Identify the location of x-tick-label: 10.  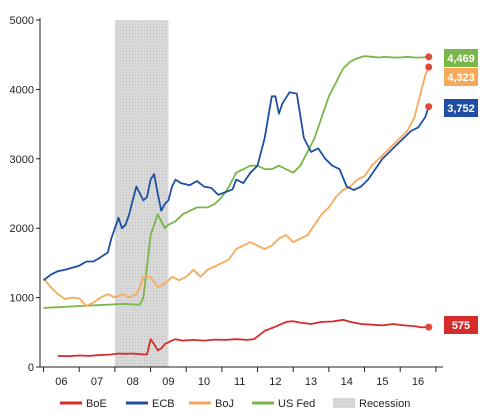
(204, 382).